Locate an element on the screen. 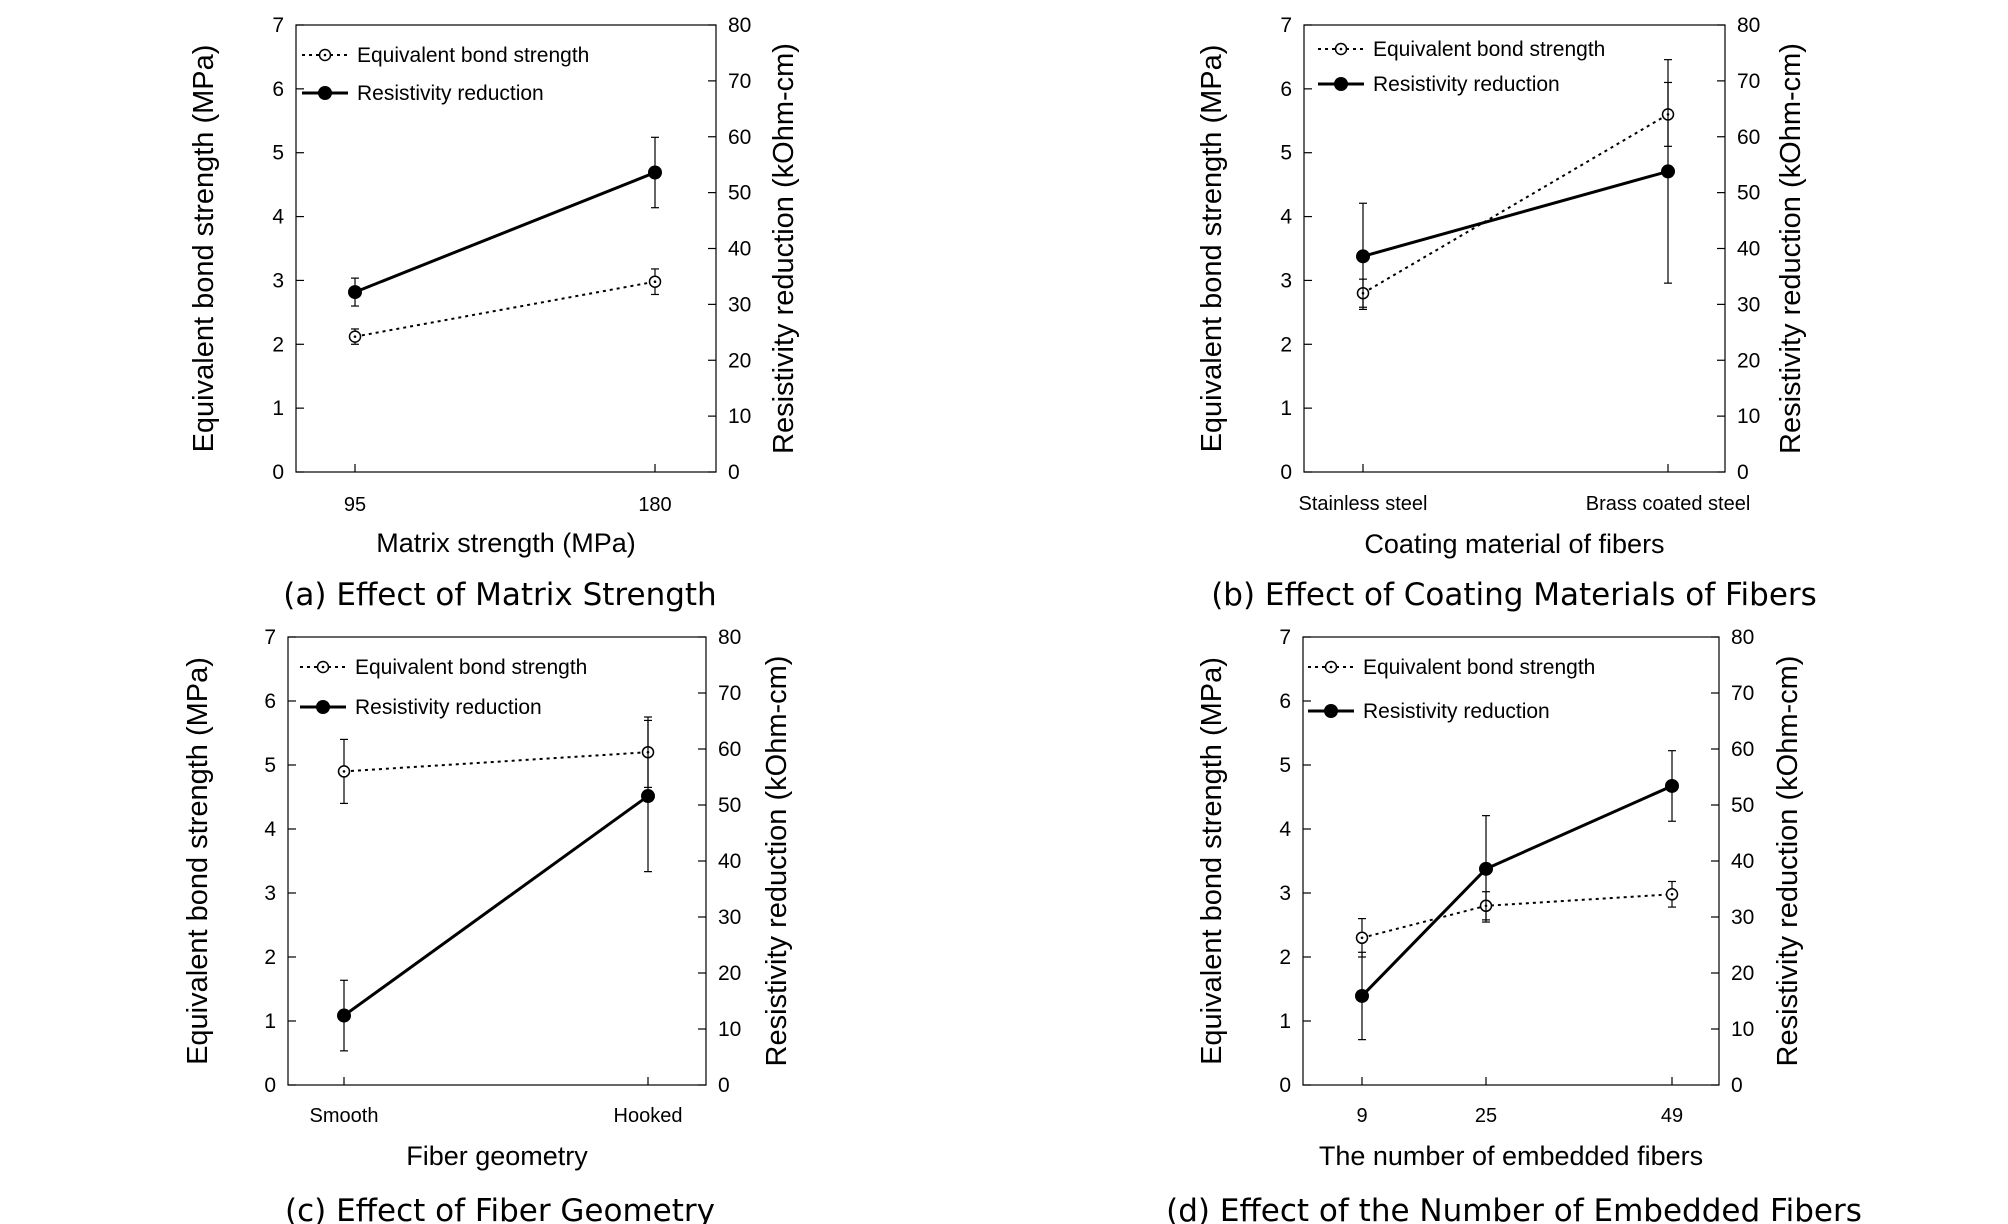 The image size is (2008, 1224). x-tick-label: 49 is located at coordinates (1672, 1116).